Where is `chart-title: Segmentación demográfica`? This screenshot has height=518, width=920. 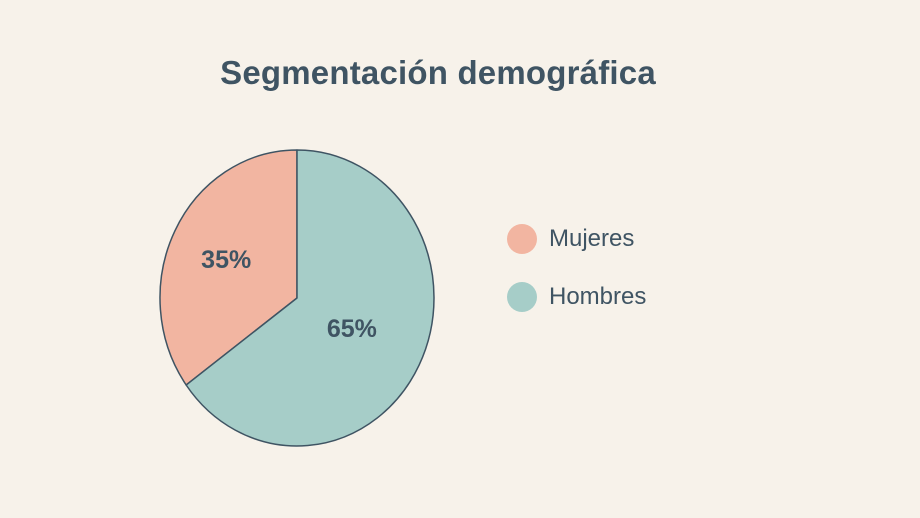
chart-title: Segmentación demográfica is located at coordinates (438, 72).